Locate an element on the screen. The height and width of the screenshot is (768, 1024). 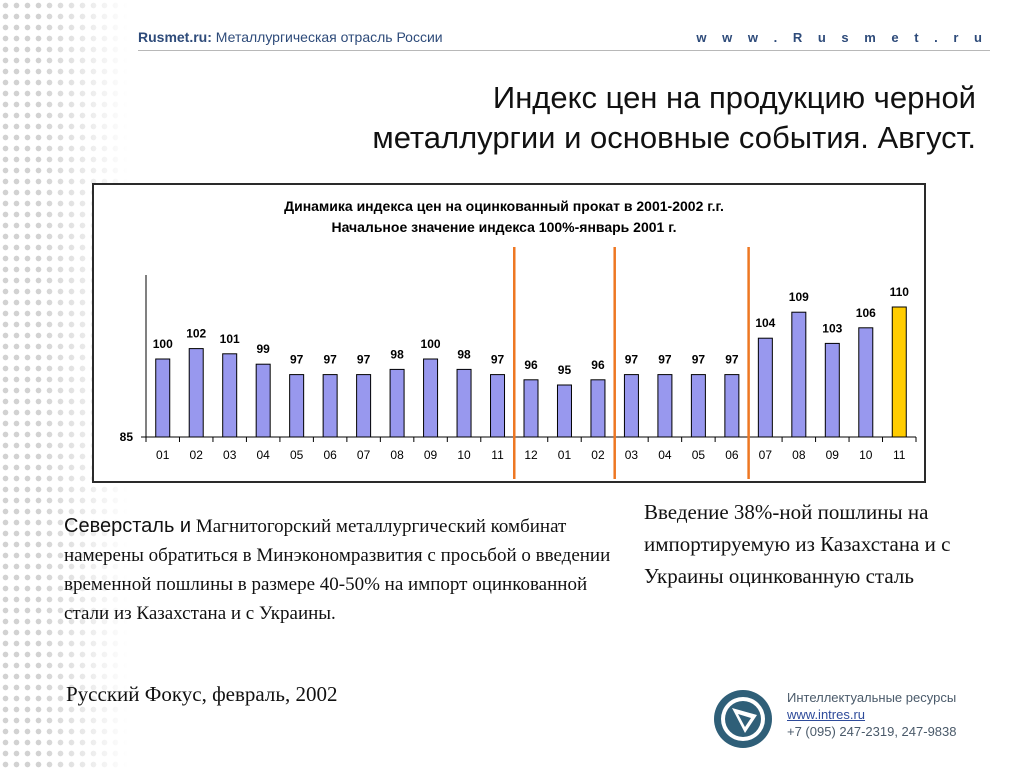
org-site-link: www.intres.ru is located at coordinates (826, 714).